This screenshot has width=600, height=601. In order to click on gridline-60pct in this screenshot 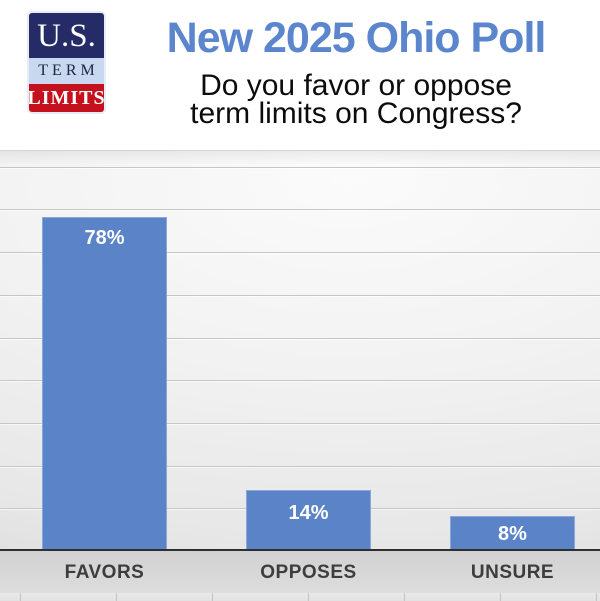, I will do `click(300, 295)`.